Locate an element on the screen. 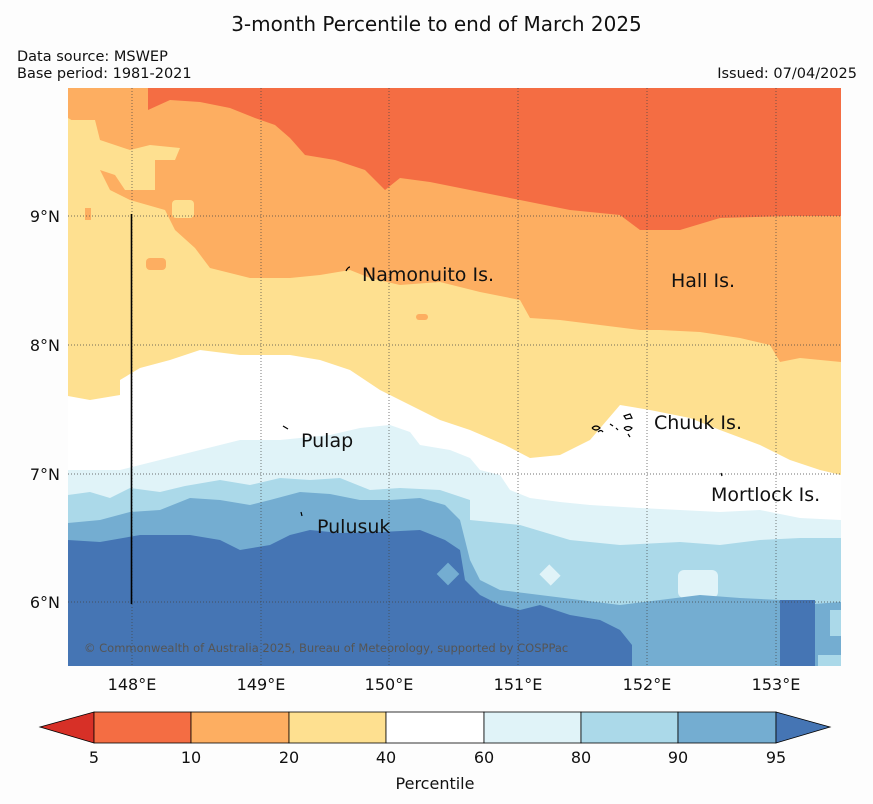 The height and width of the screenshot is (804, 873). lon-tick-label: 153°E is located at coordinates (776, 684).